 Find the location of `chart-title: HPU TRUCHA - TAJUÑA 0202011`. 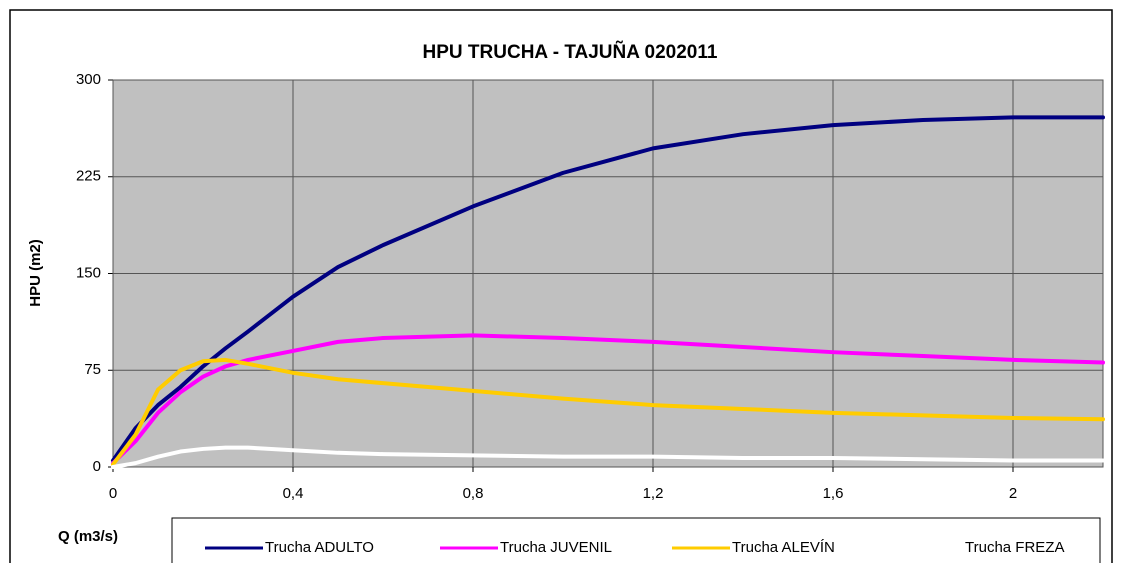

chart-title: HPU TRUCHA - TAJUÑA 0202011 is located at coordinates (570, 52).